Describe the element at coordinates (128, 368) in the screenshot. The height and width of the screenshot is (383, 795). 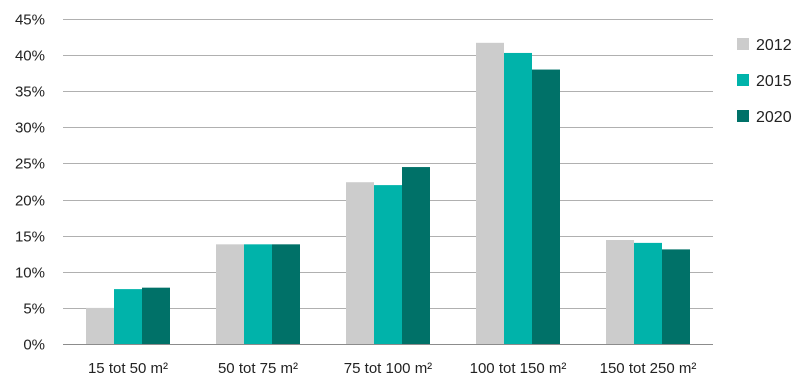
I see `x-tick-label: 15 tot 50 m²` at that location.